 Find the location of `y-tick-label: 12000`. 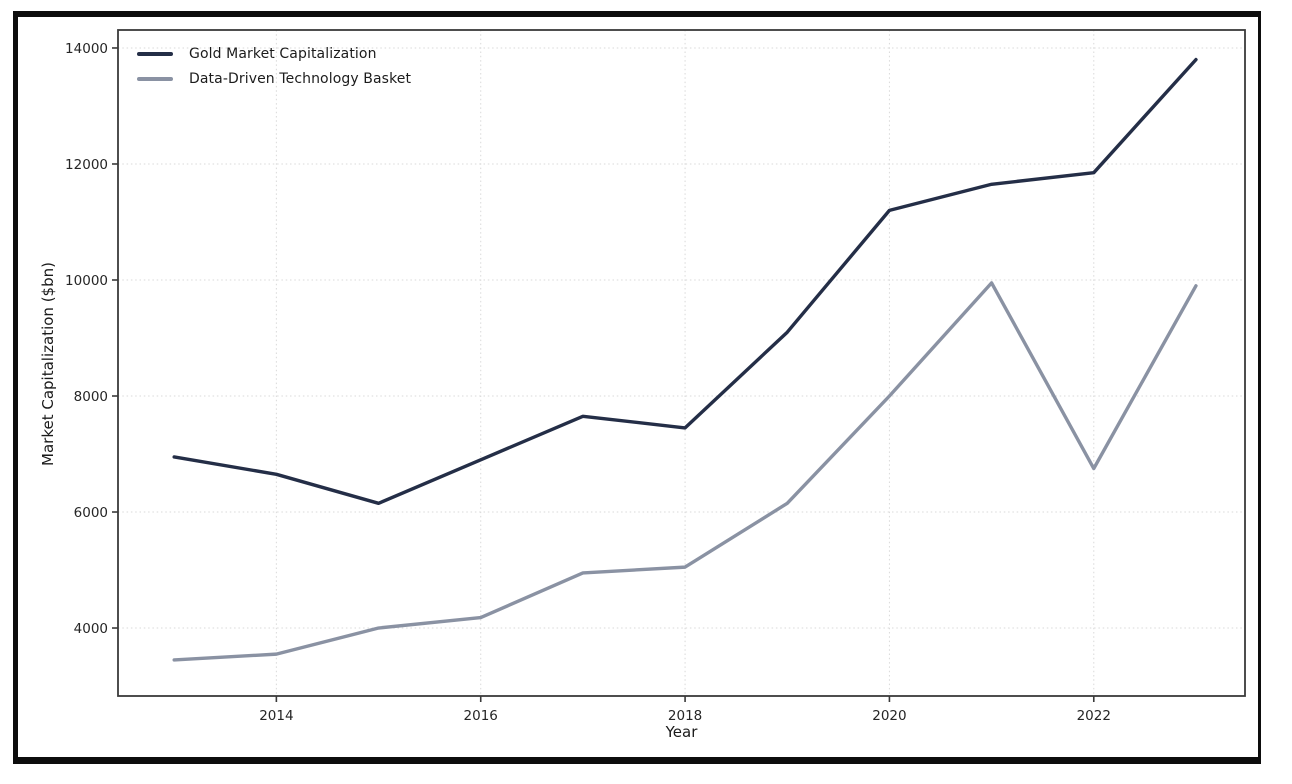

y-tick-label: 12000 is located at coordinates (86, 165).